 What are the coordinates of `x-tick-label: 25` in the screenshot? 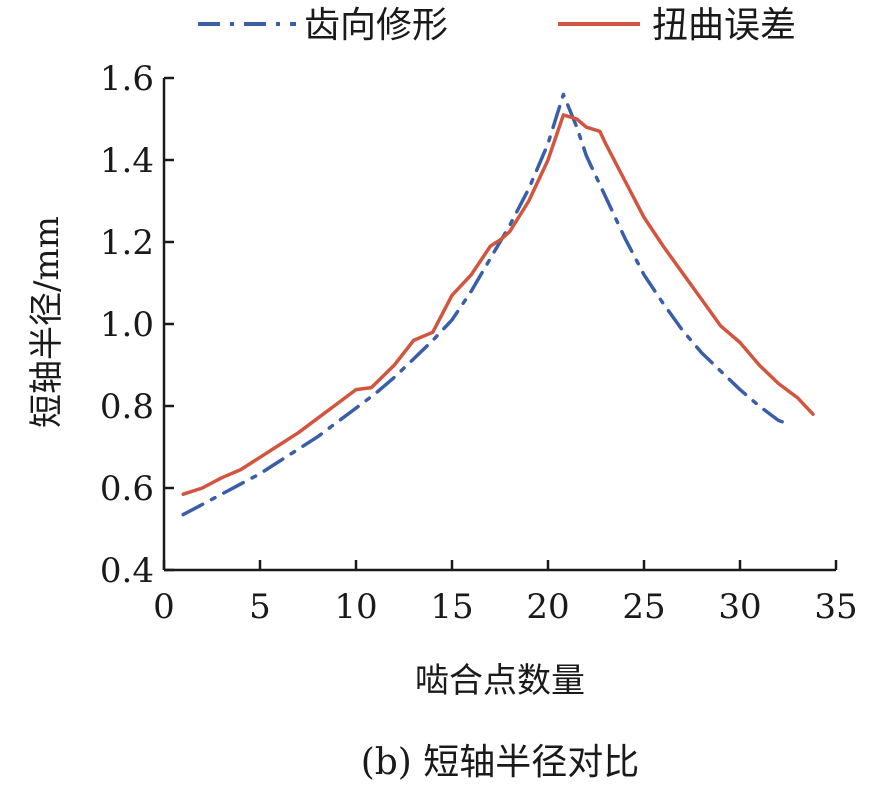 It's located at (643, 607).